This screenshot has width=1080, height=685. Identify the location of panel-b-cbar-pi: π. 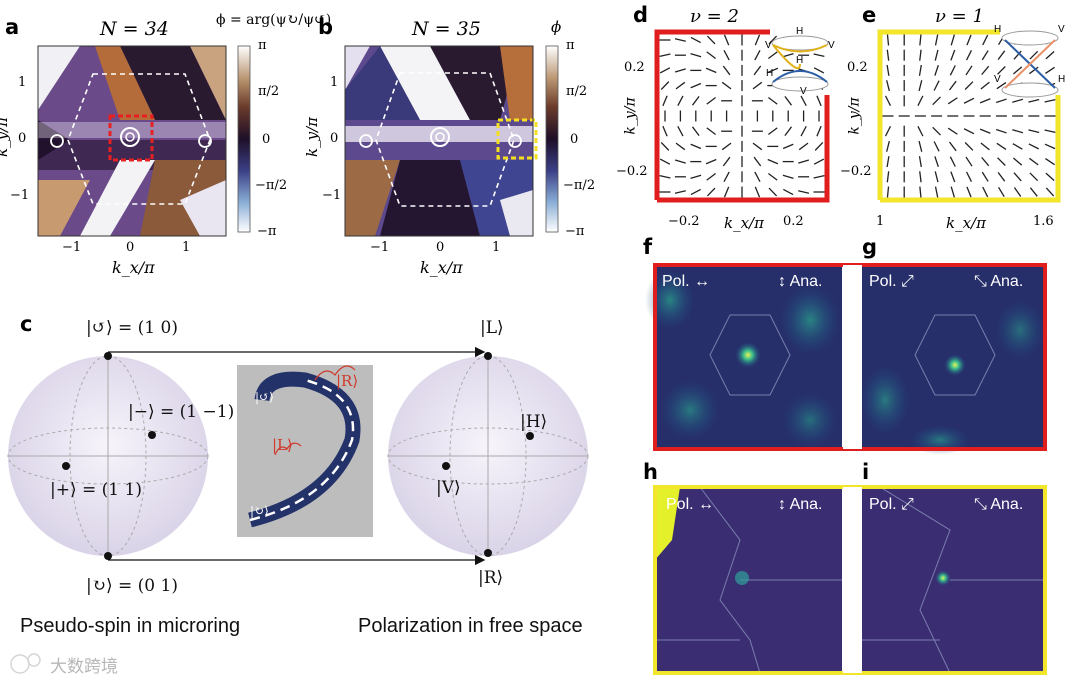
(570, 45).